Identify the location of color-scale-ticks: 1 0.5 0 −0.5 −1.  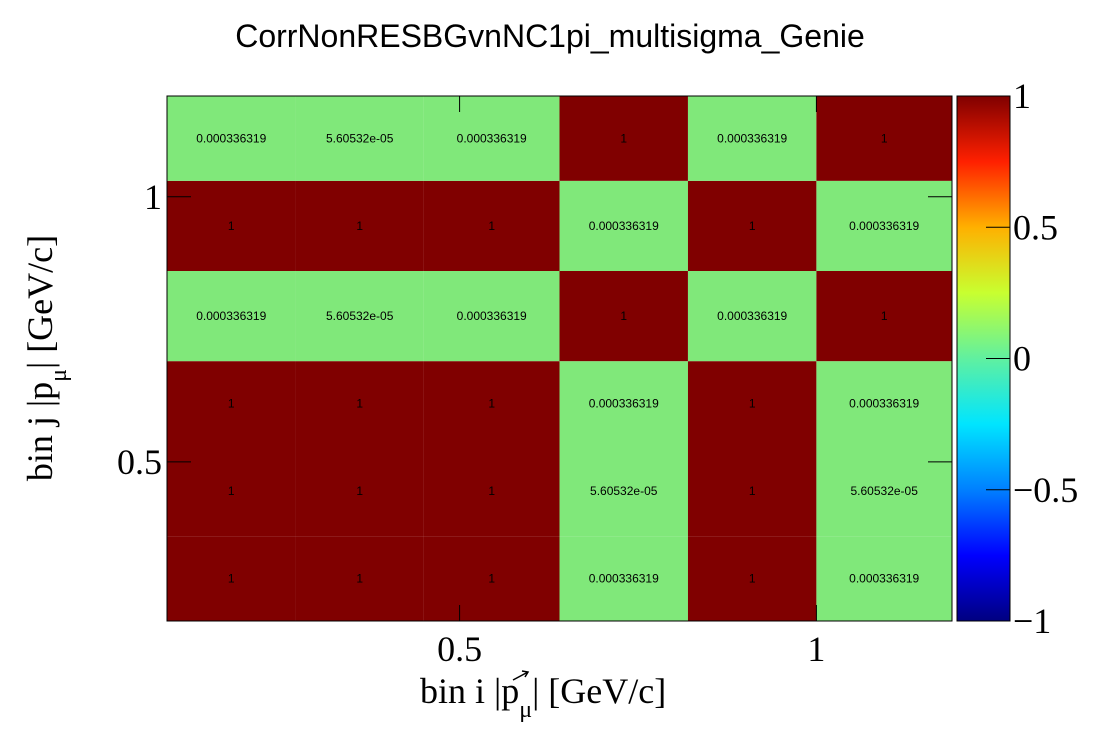
(1032, 358).